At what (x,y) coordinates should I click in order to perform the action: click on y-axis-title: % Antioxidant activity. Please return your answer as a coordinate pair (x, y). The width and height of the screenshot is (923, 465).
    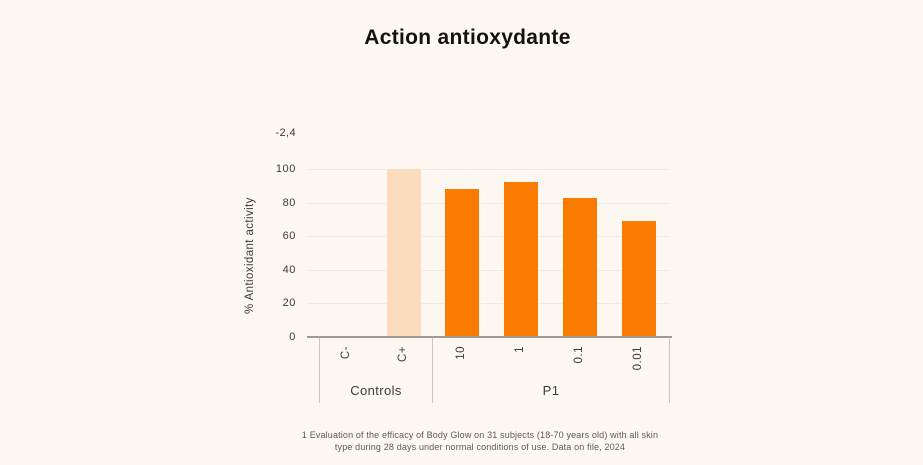
    Looking at the image, I should click on (250, 256).